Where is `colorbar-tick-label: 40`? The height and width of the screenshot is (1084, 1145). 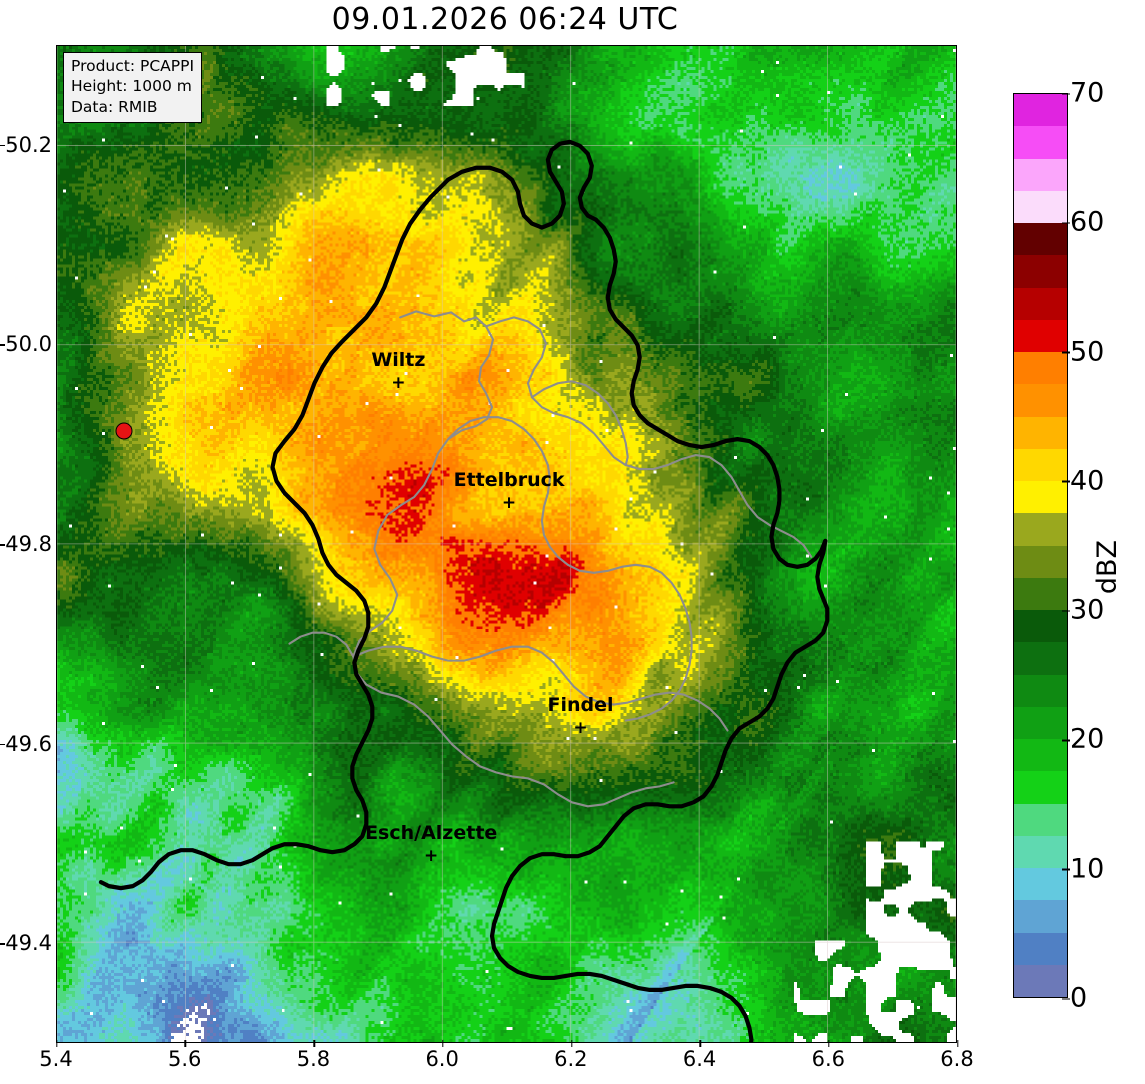
colorbar-tick-label: 40 is located at coordinates (1083, 480).